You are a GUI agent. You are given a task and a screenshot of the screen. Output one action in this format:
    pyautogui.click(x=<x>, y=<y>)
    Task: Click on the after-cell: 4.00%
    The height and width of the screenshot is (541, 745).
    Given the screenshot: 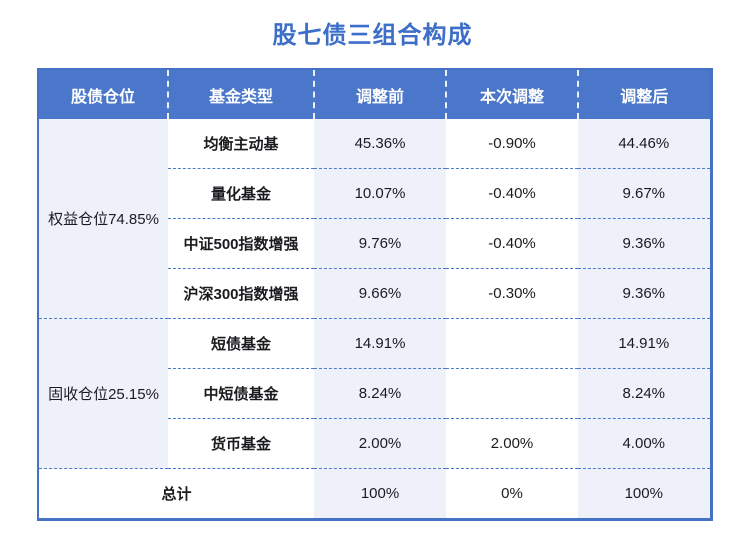 What is the action you would take?
    pyautogui.click(x=644, y=443)
    